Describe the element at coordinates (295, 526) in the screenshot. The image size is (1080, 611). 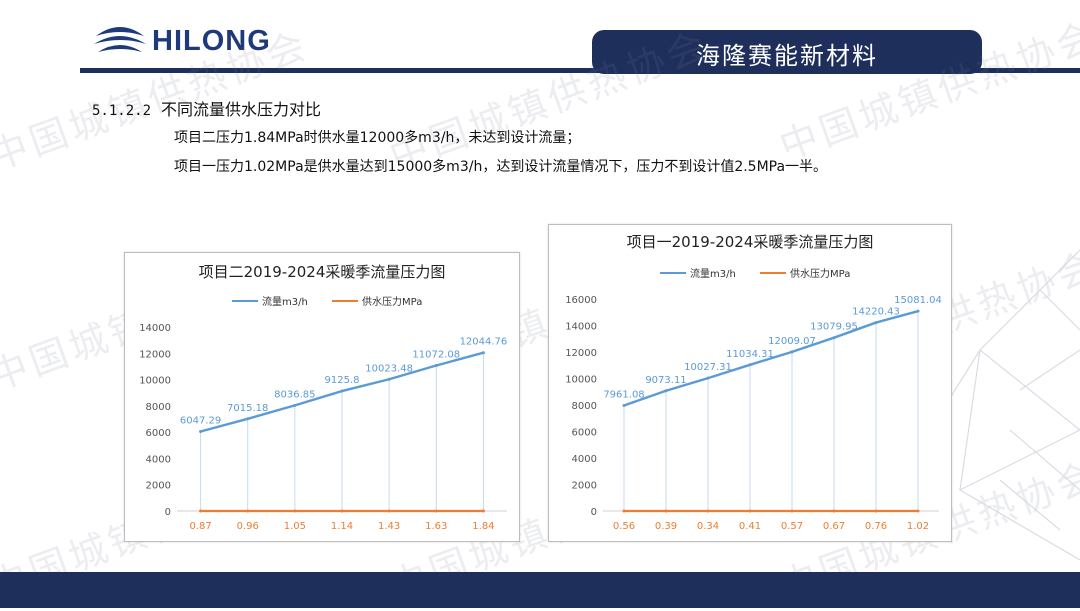
I see `x-tick-label: 1.05` at that location.